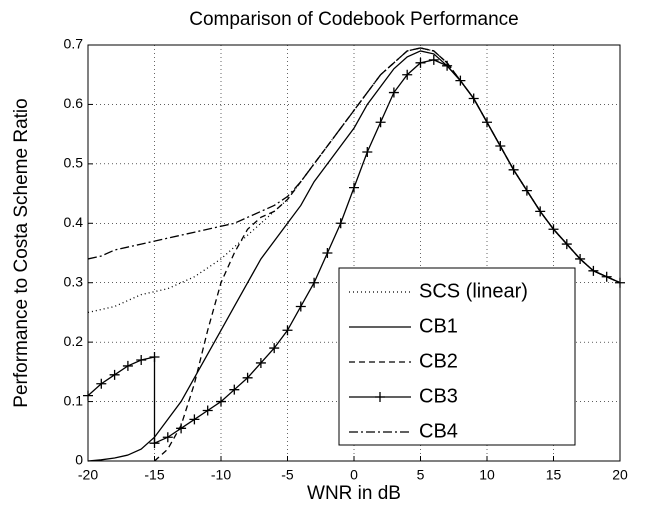 The image size is (653, 505). Describe the element at coordinates (287, 475) in the screenshot. I see `x-tick-label: -5` at that location.